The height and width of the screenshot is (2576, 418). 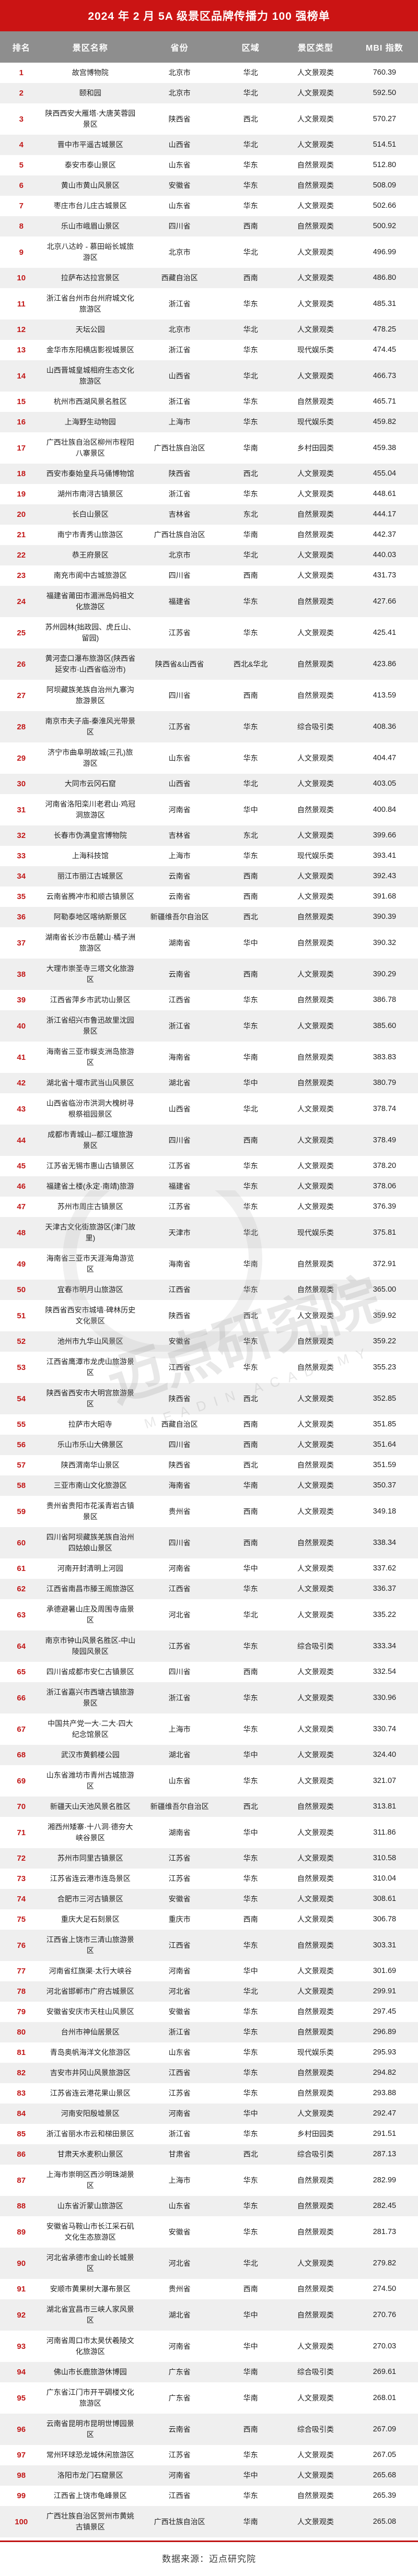 What do you see at coordinates (21, 1465) in the screenshot?
I see `rank-cell: 57` at bounding box center [21, 1465].